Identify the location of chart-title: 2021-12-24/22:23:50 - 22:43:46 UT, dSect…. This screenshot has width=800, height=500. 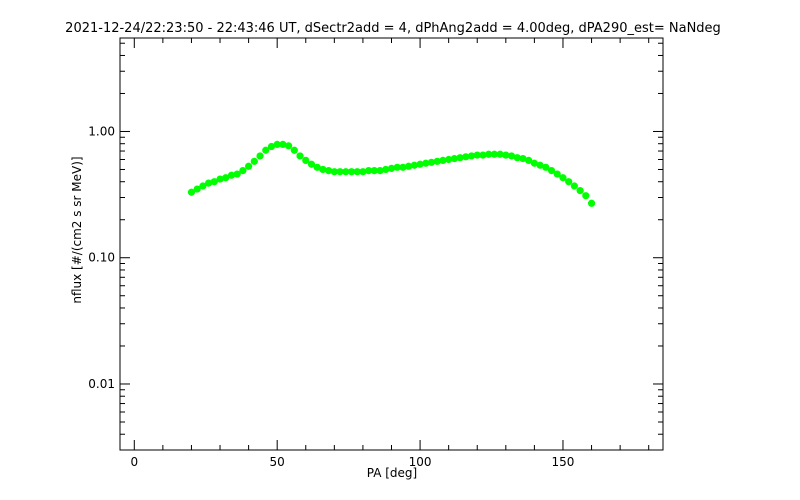
(393, 28).